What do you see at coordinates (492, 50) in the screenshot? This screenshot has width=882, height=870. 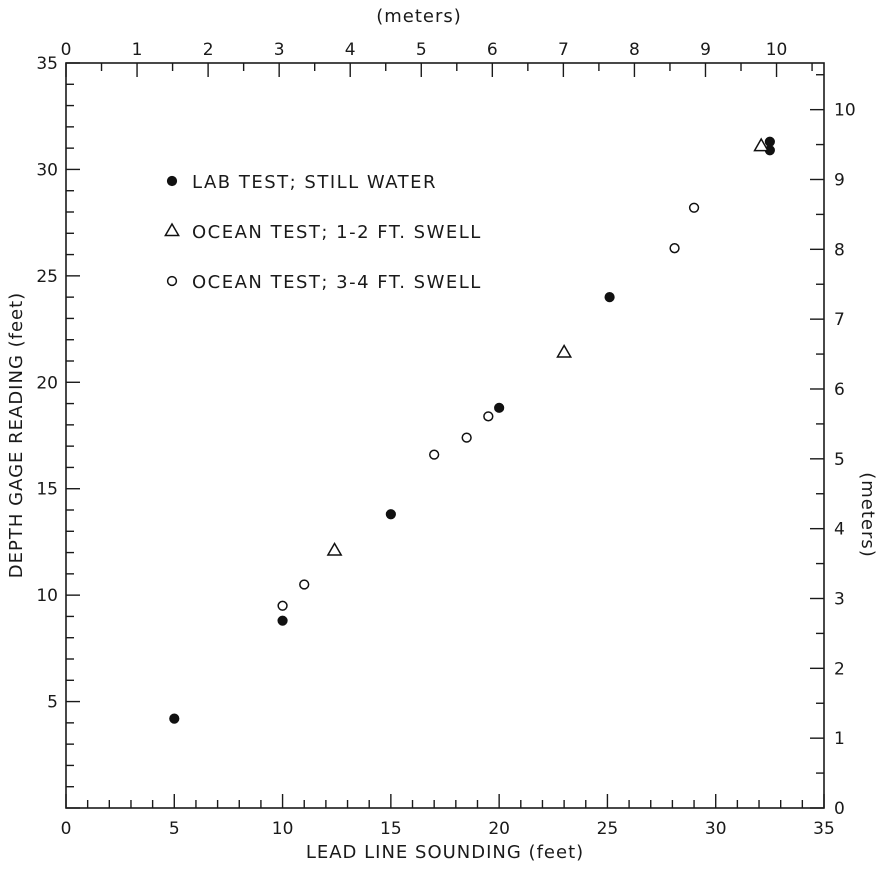 I see `x2-tick-label: 6` at bounding box center [492, 50].